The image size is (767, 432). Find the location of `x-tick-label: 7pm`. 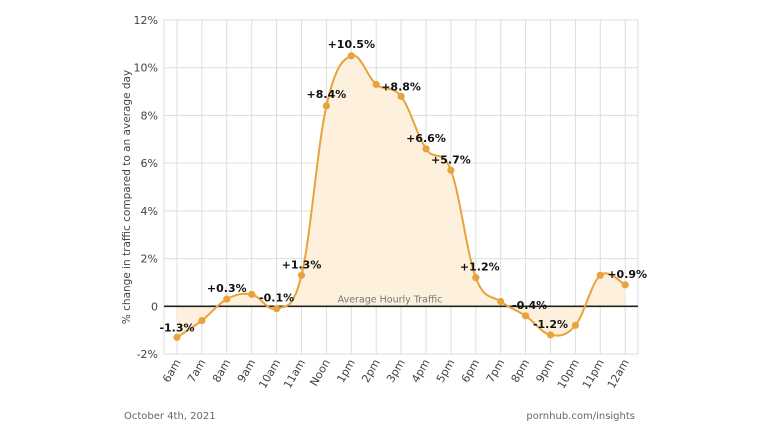

x-tick-label: 7pm is located at coordinates (496, 371).